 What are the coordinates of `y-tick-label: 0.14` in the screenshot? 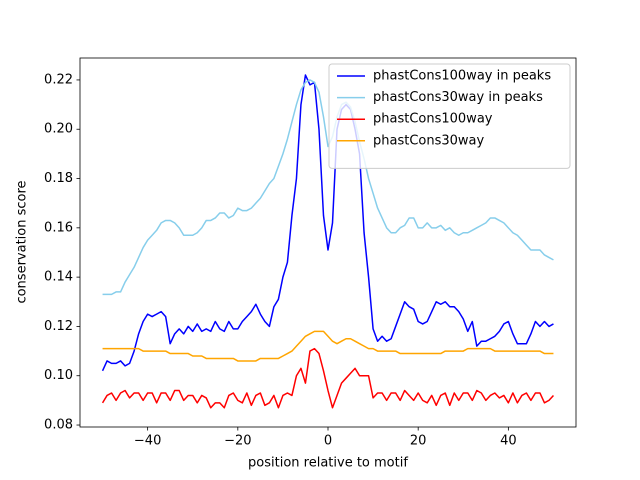 It's located at (58, 277).